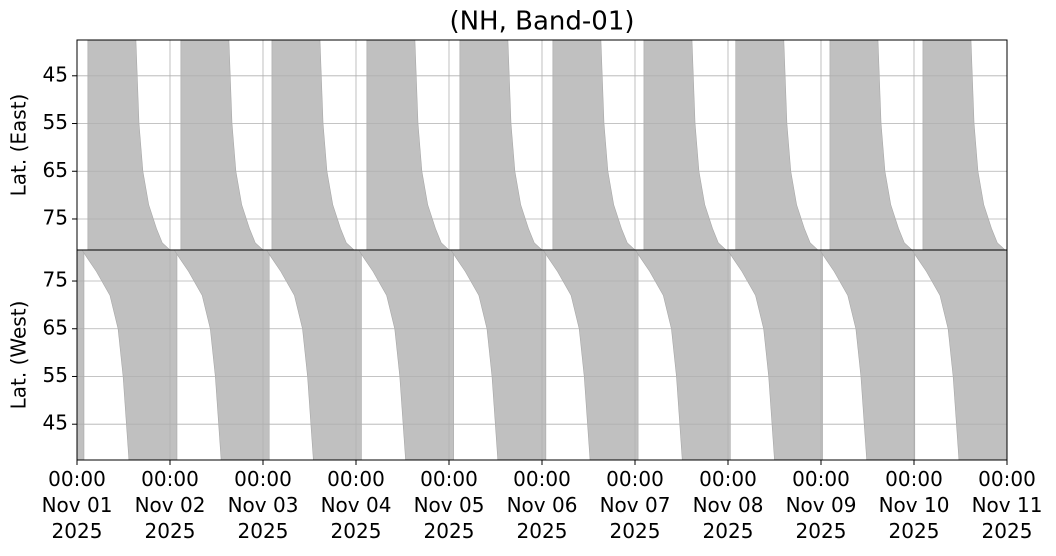  I want to click on x-tick-label: 00:00 Nov 08 2025, so click(728, 505).